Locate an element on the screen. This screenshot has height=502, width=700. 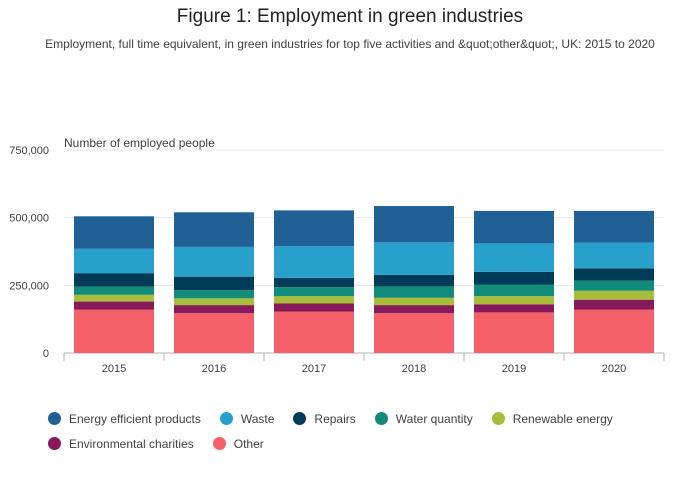
x-tick-label: 2020 is located at coordinates (614, 369).